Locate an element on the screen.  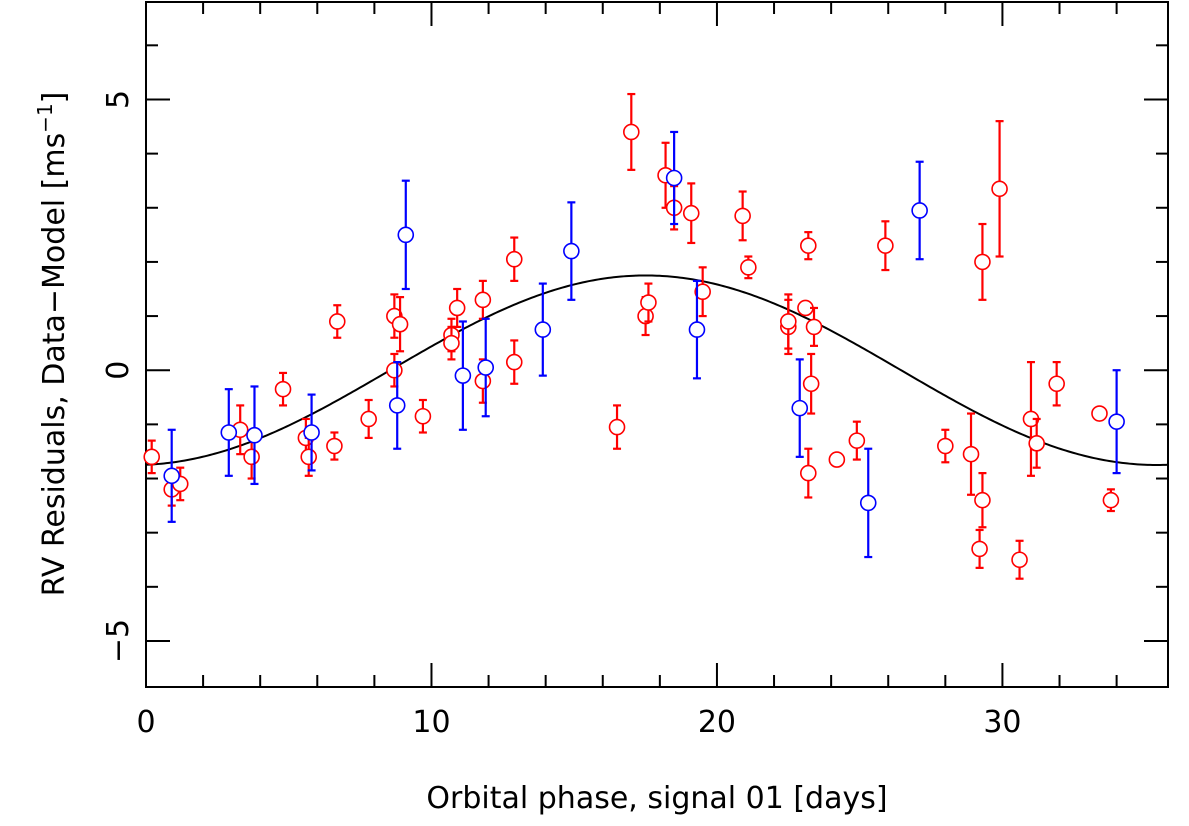
y-tick-label: 5 is located at coordinates (118, 99).